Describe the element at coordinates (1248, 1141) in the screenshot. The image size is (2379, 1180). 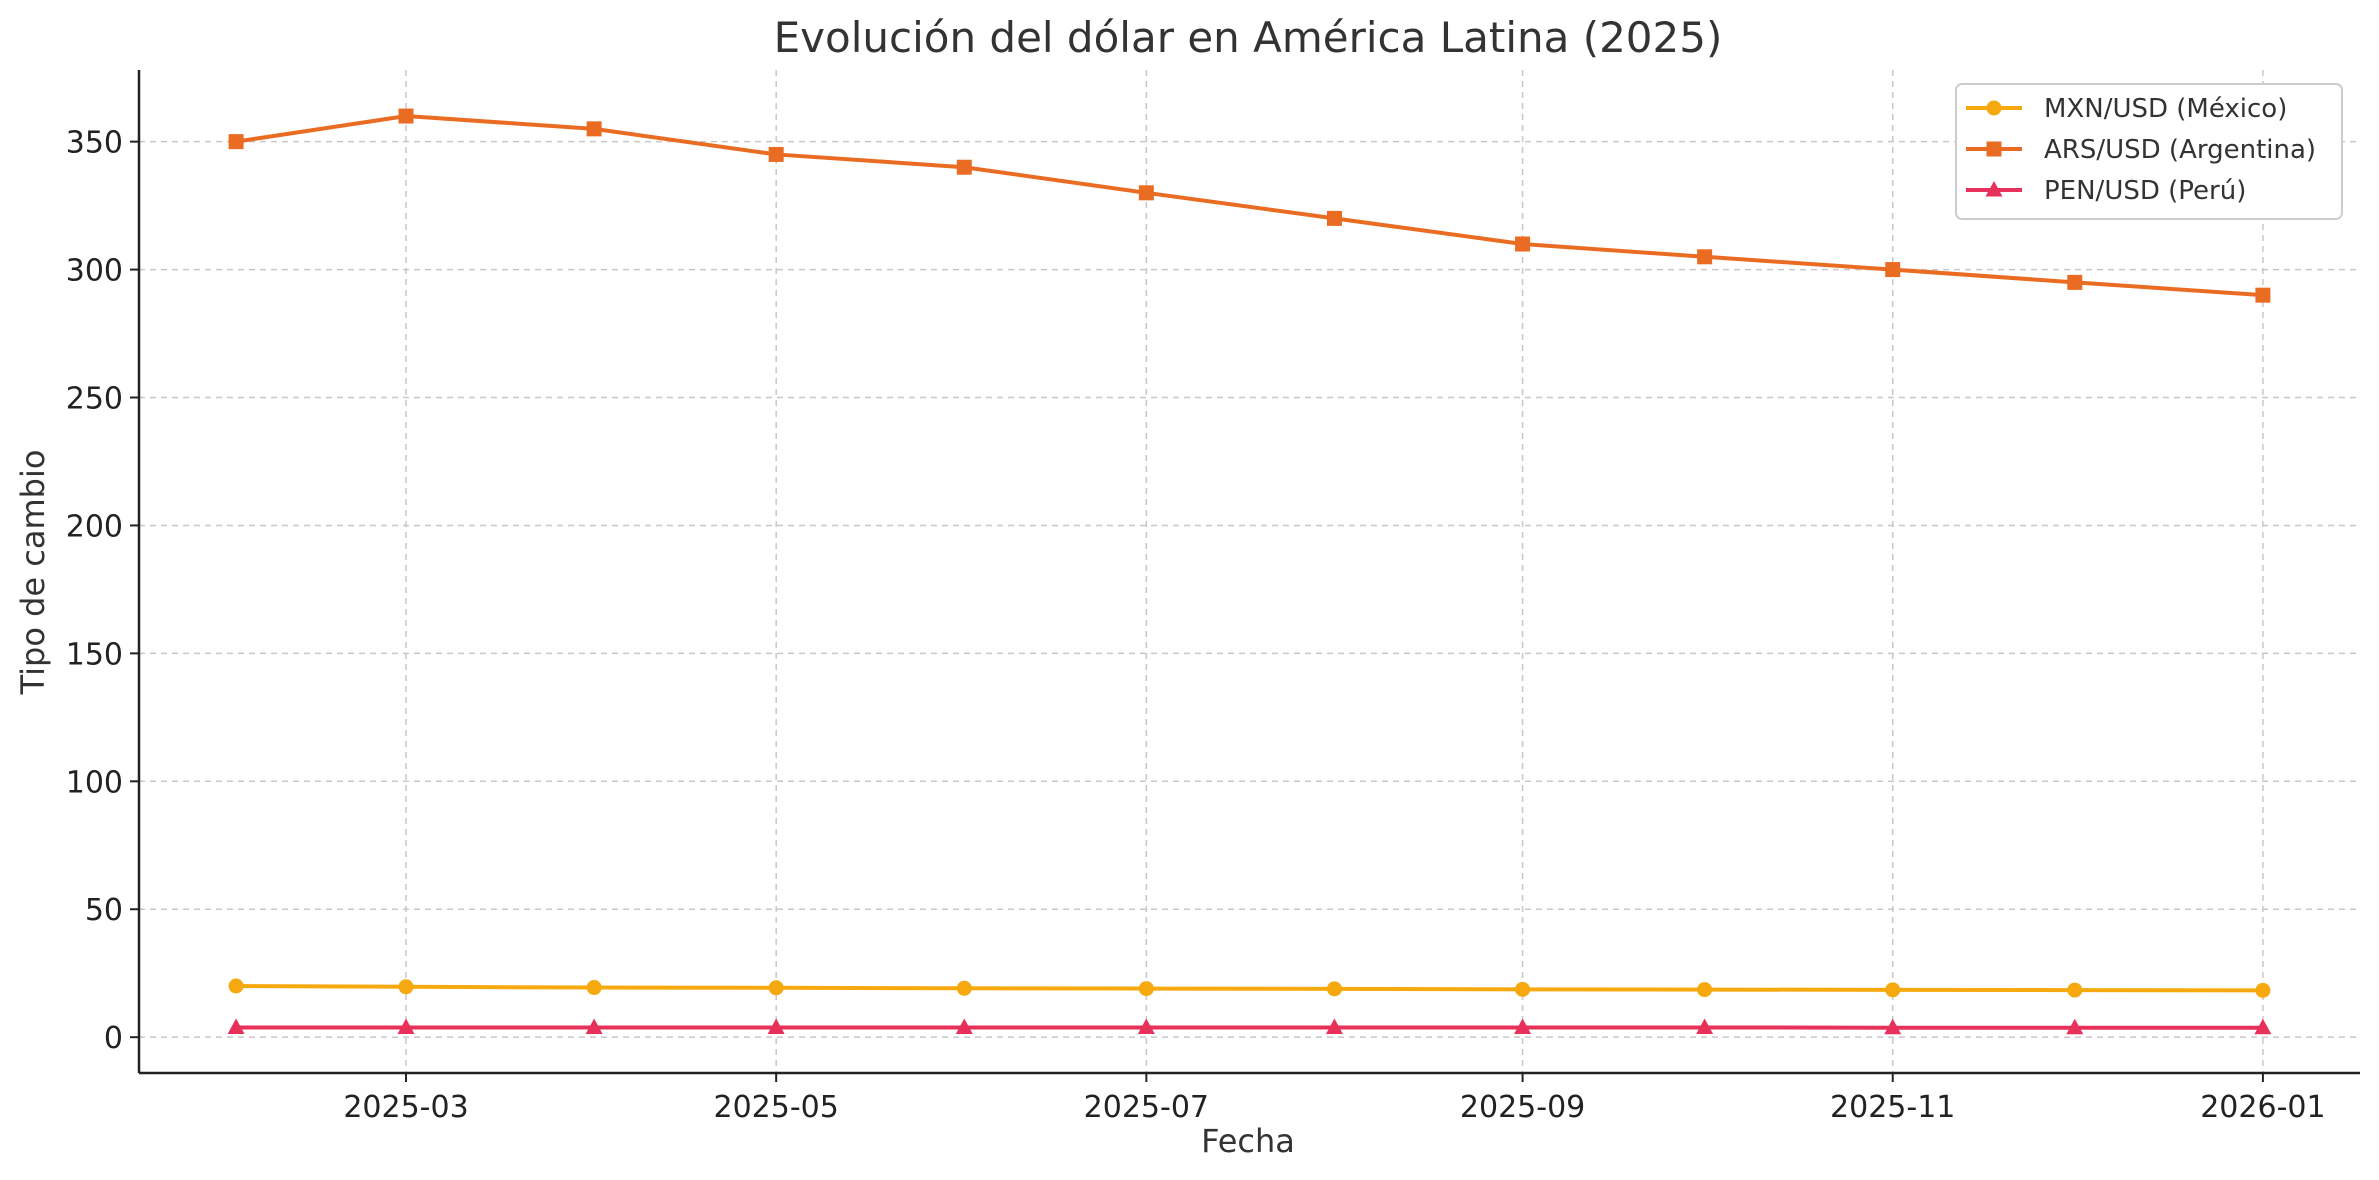
I see `x-axis-label: Fecha` at that location.